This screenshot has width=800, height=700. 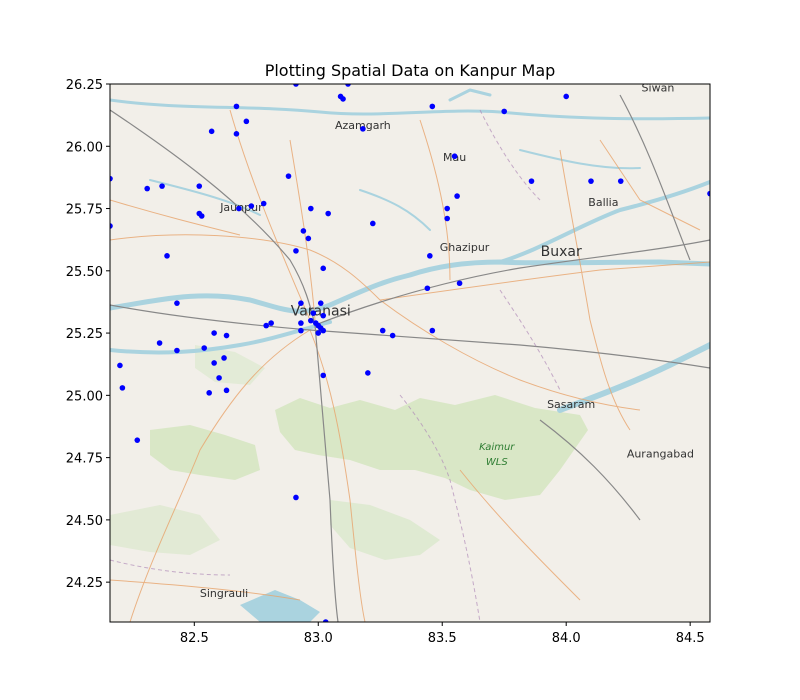 What do you see at coordinates (318, 638) in the screenshot?
I see `x-tick-label: 83.0` at bounding box center [318, 638].